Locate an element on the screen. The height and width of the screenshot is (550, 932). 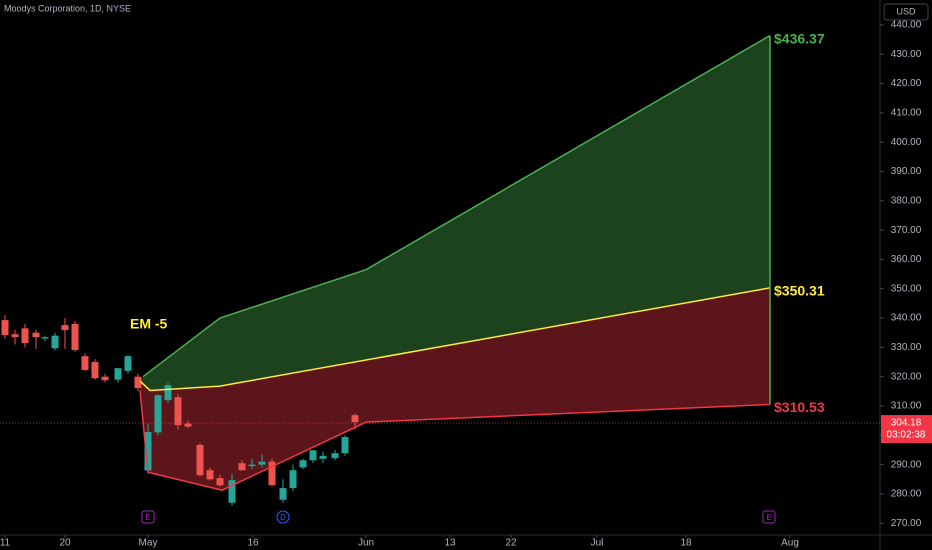
y-tick-label: 380.00 is located at coordinates (906, 200).